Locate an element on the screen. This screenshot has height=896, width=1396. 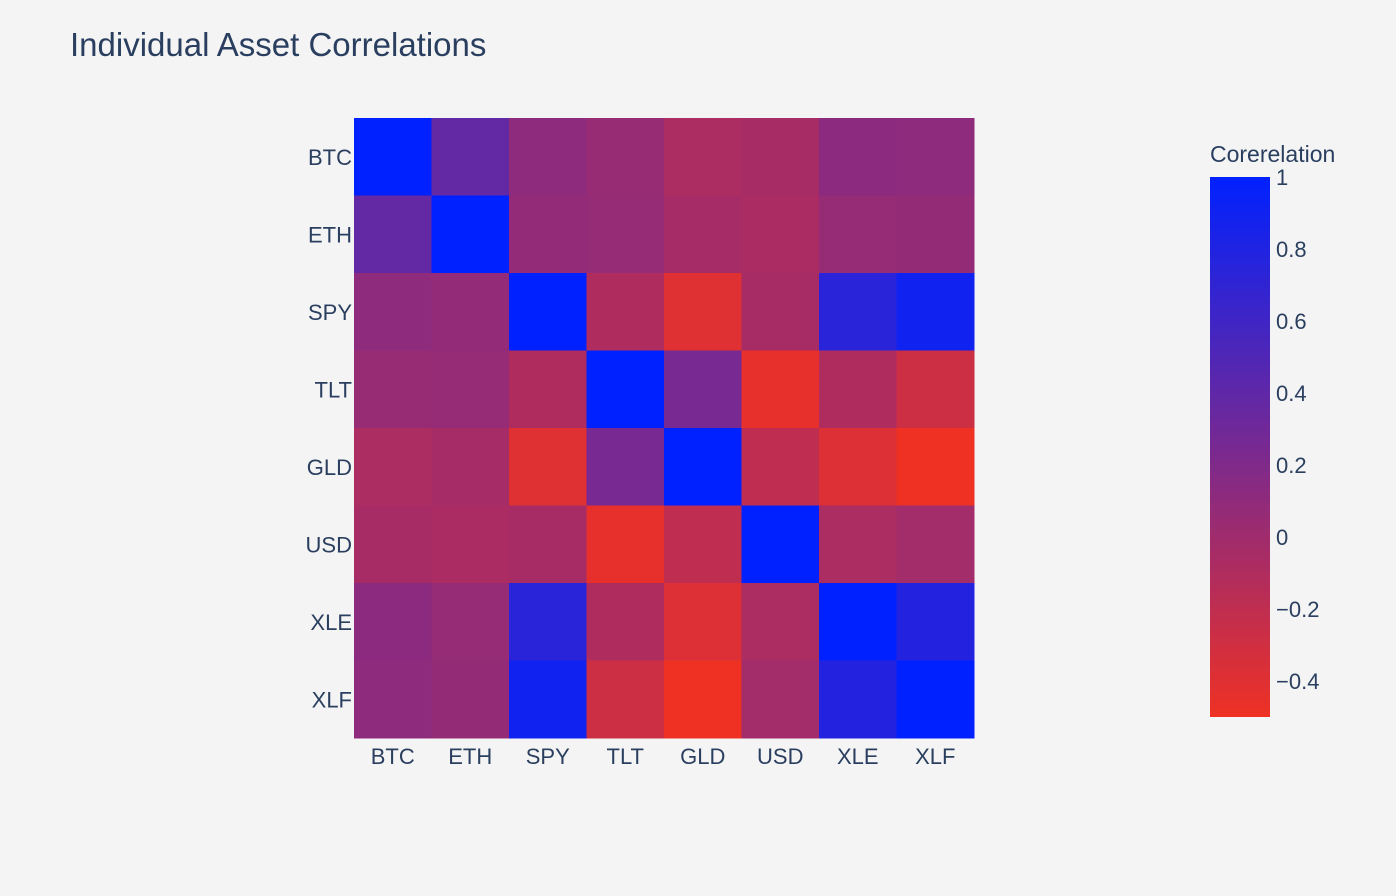
heatmap-cell-xlf-spy is located at coordinates (548, 699).